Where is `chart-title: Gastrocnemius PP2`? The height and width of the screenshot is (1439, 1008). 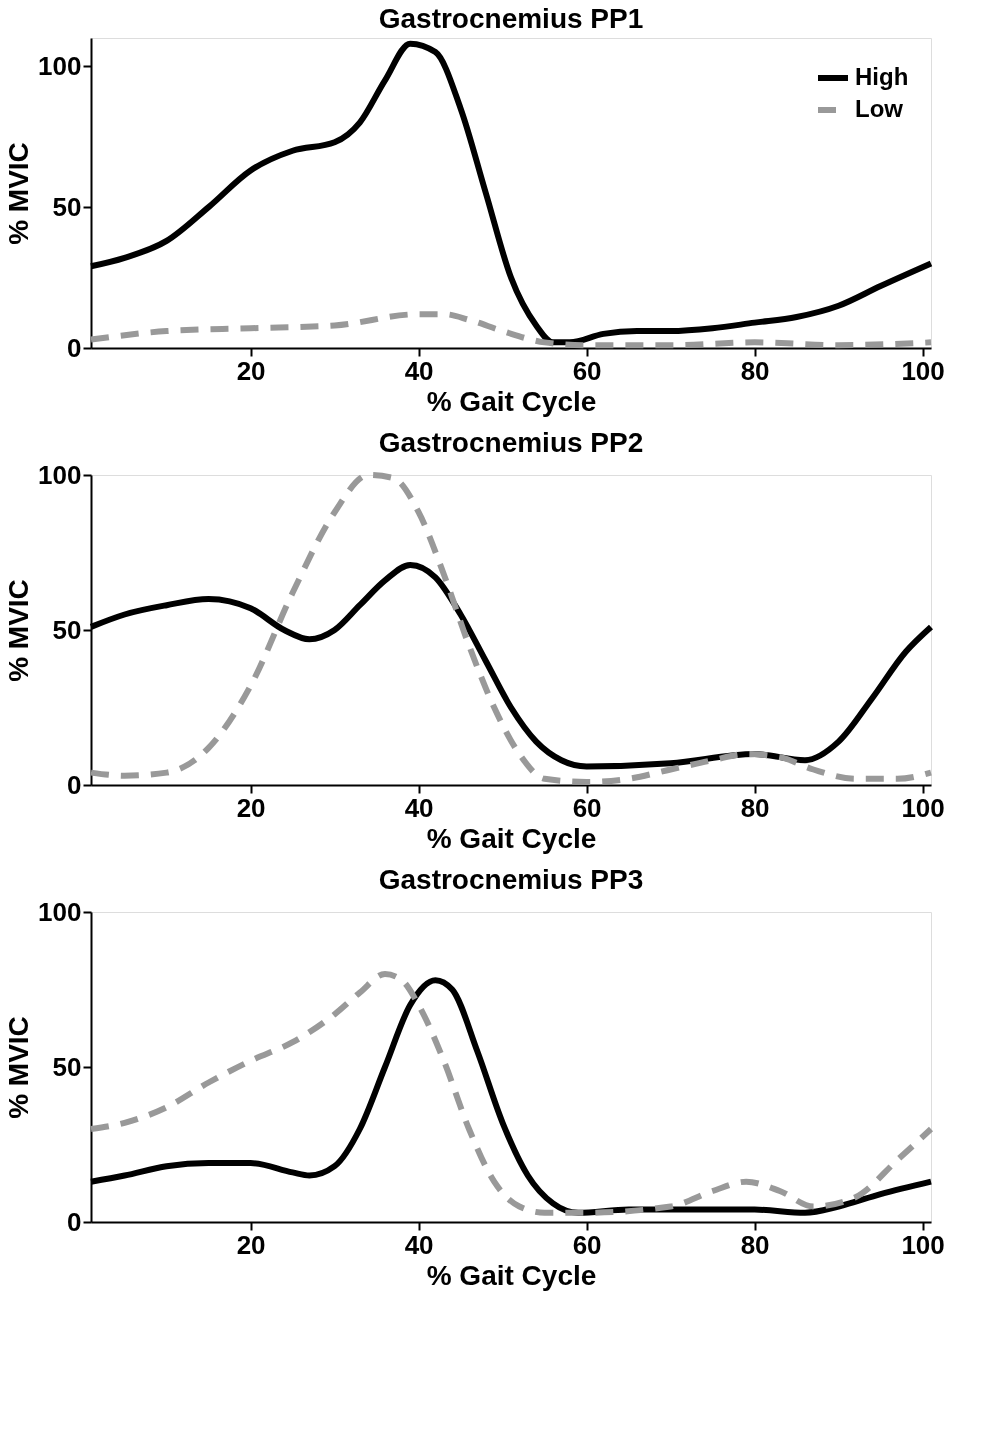 chart-title: Gastrocnemius PP2 is located at coordinates (511, 442).